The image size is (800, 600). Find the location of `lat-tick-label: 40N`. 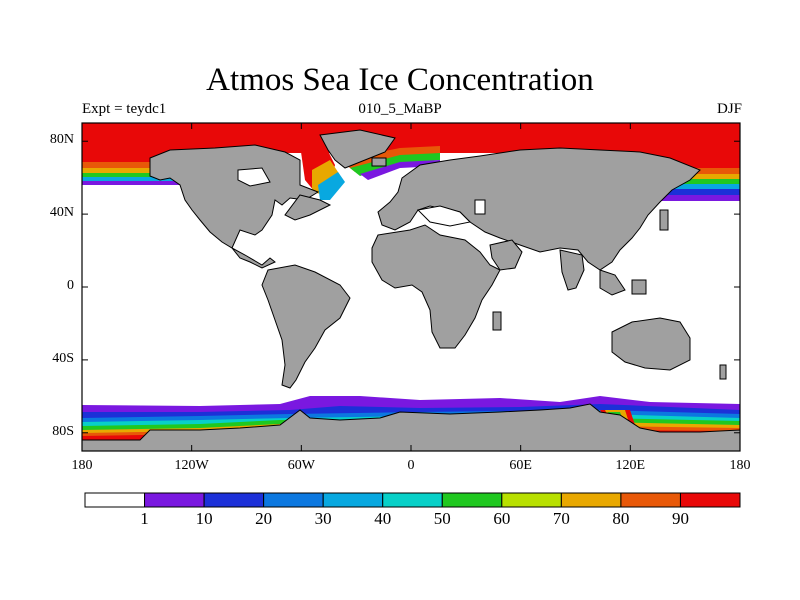

lat-tick-label: 40N is located at coordinates (61, 213).